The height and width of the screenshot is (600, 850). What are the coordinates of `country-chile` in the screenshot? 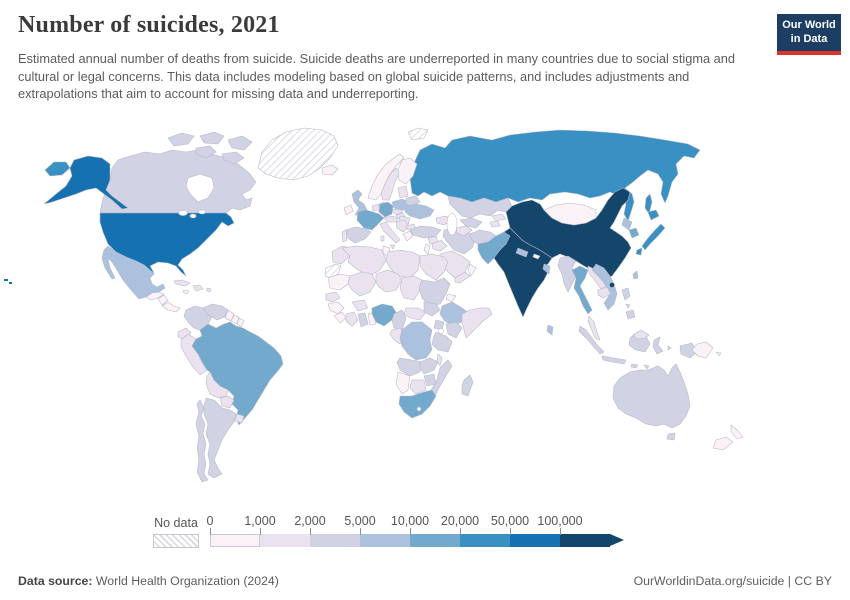 It's located at (202, 441).